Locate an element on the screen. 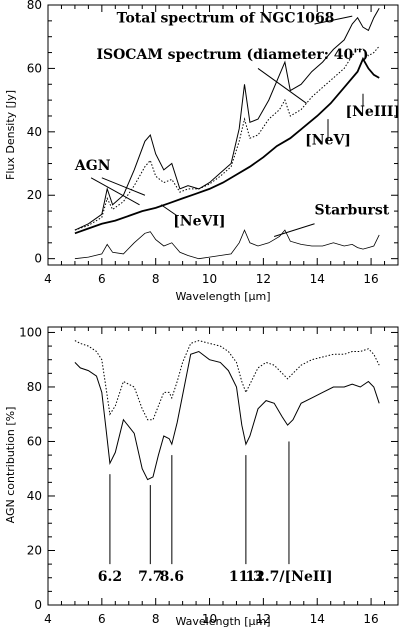  feature-markers: 6.2 7.78.6 11.312.7/[NeII] is located at coordinates (215, 513).